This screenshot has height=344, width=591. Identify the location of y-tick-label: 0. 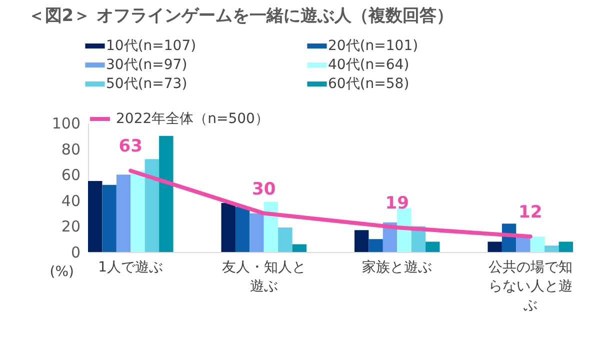
(75, 253).